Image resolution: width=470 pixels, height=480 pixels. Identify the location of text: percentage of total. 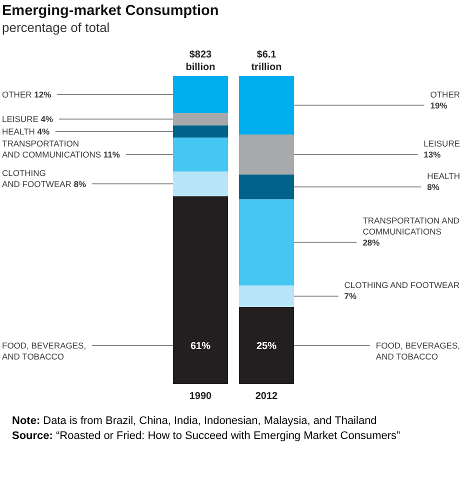
(56, 27).